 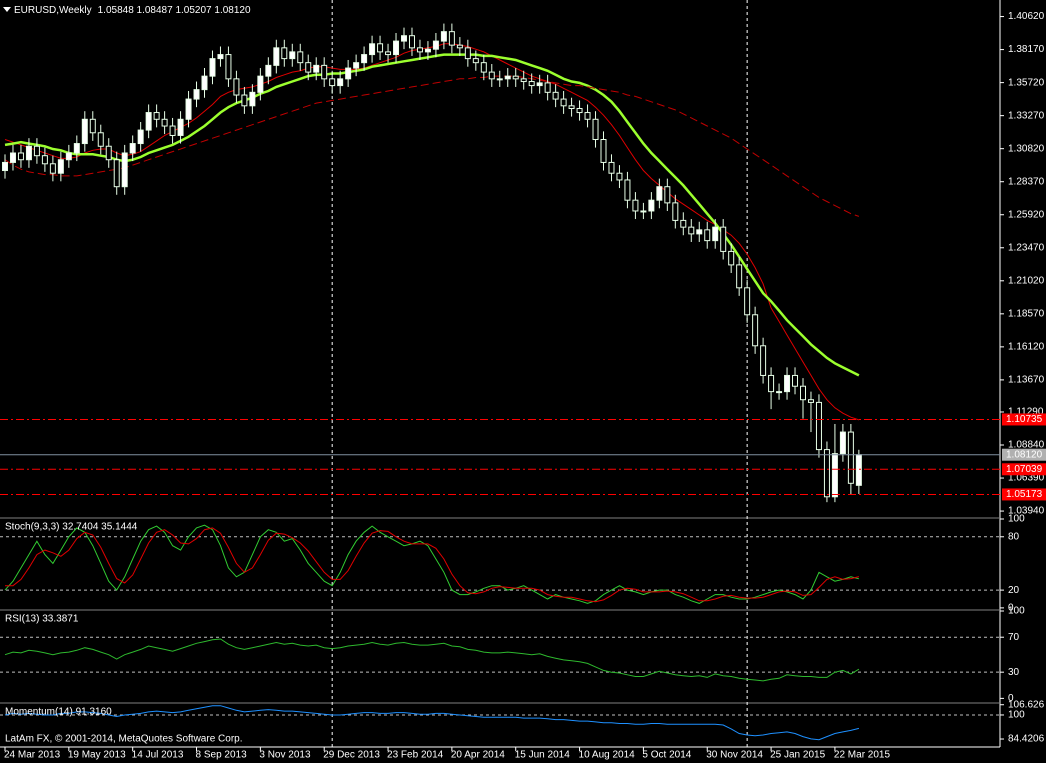 What do you see at coordinates (32, 755) in the screenshot?
I see `x-tick-label: 24 Mar 2013` at bounding box center [32, 755].